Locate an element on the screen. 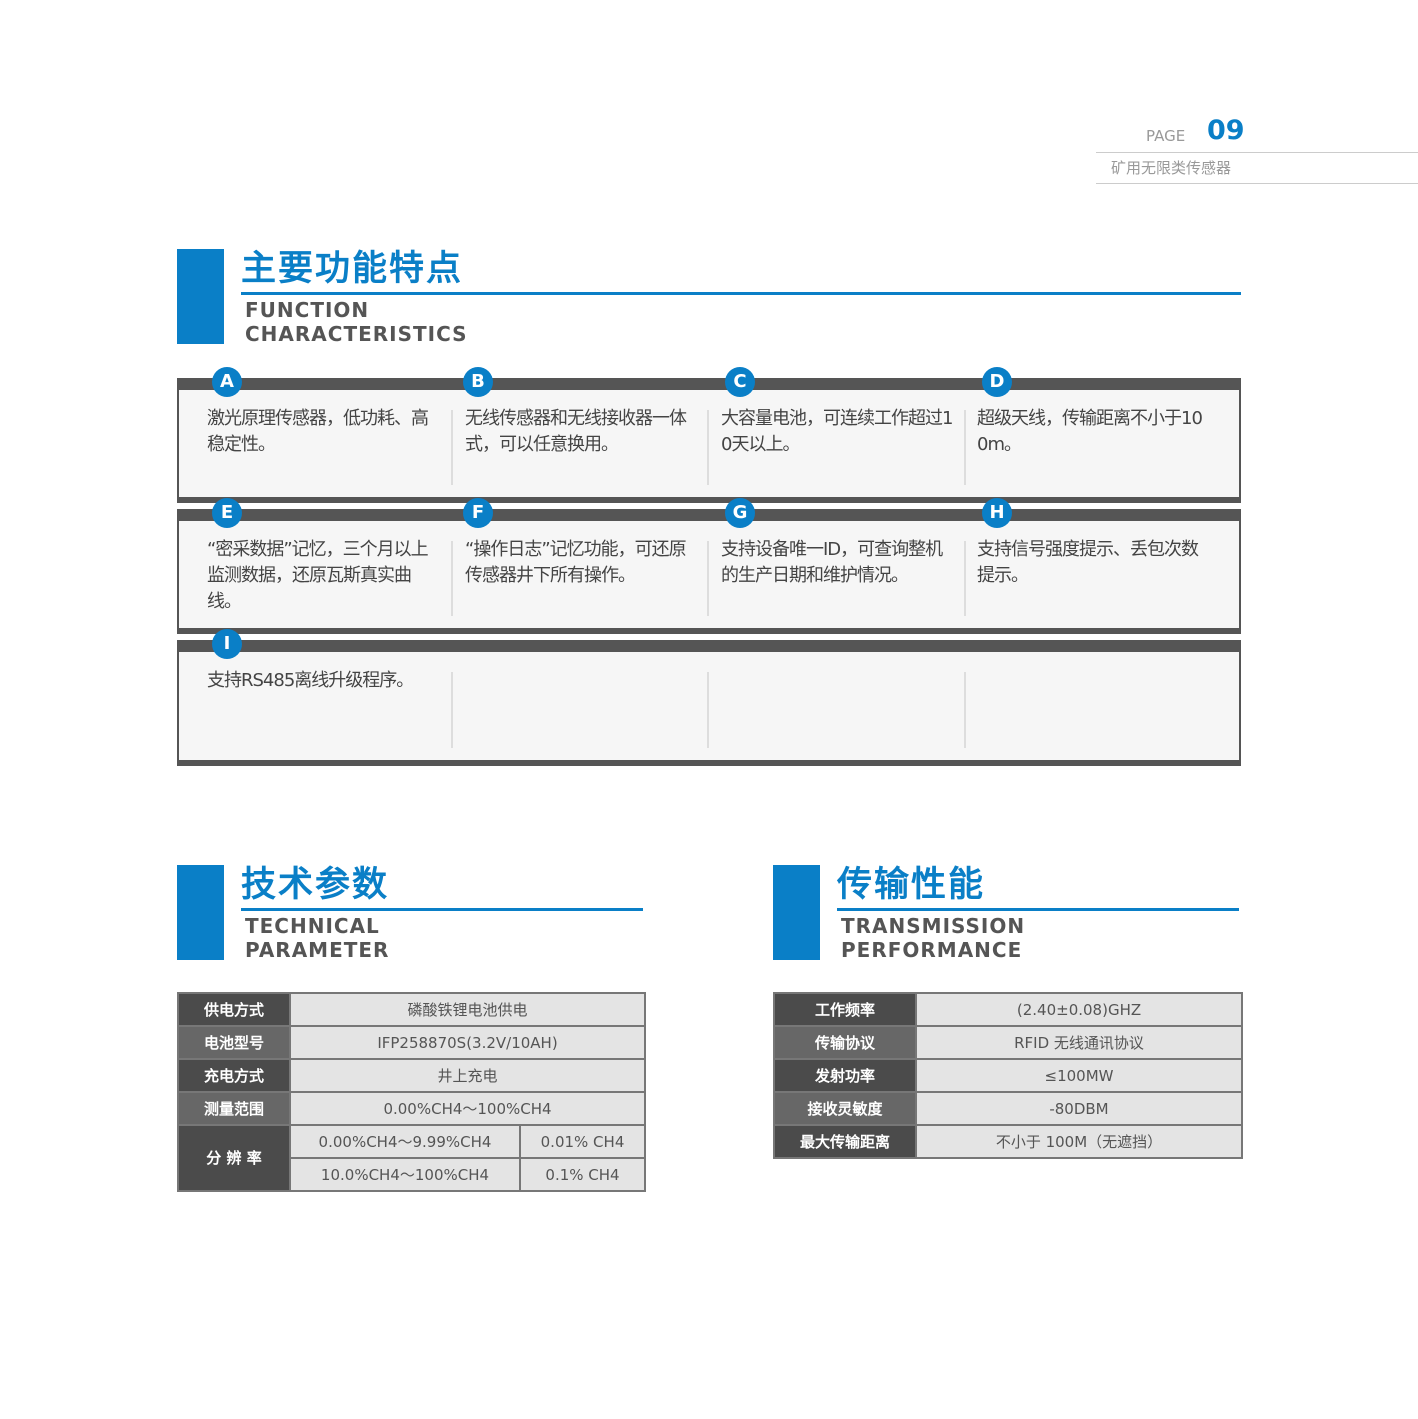 The width and height of the screenshot is (1418, 1419). table-row: 充电方式 井上充电 is located at coordinates (412, 1075).